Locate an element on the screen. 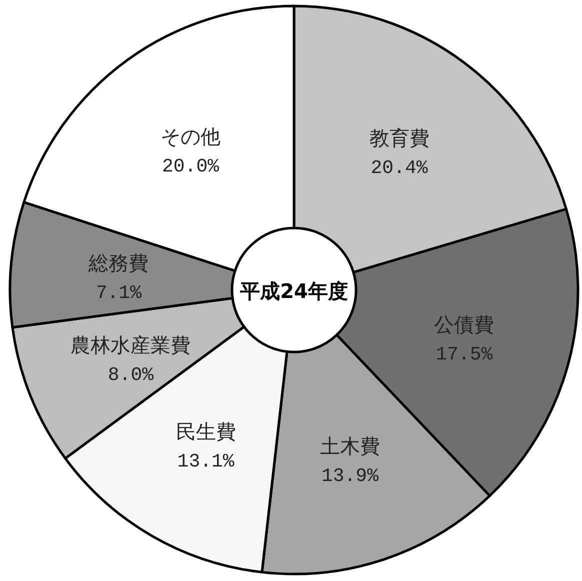 This screenshot has height=581, width=582. data-label: 17.5% is located at coordinates (465, 354).